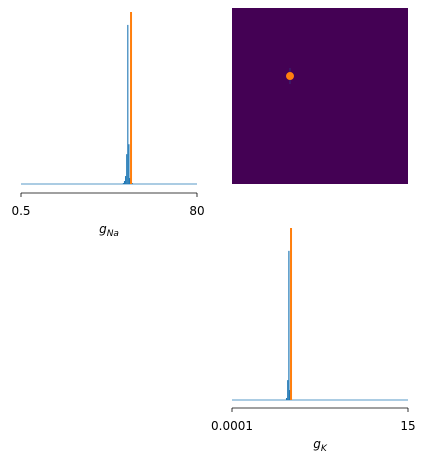 This screenshot has width=427, height=462. I want to click on x-tick-label: 80, so click(196, 211).